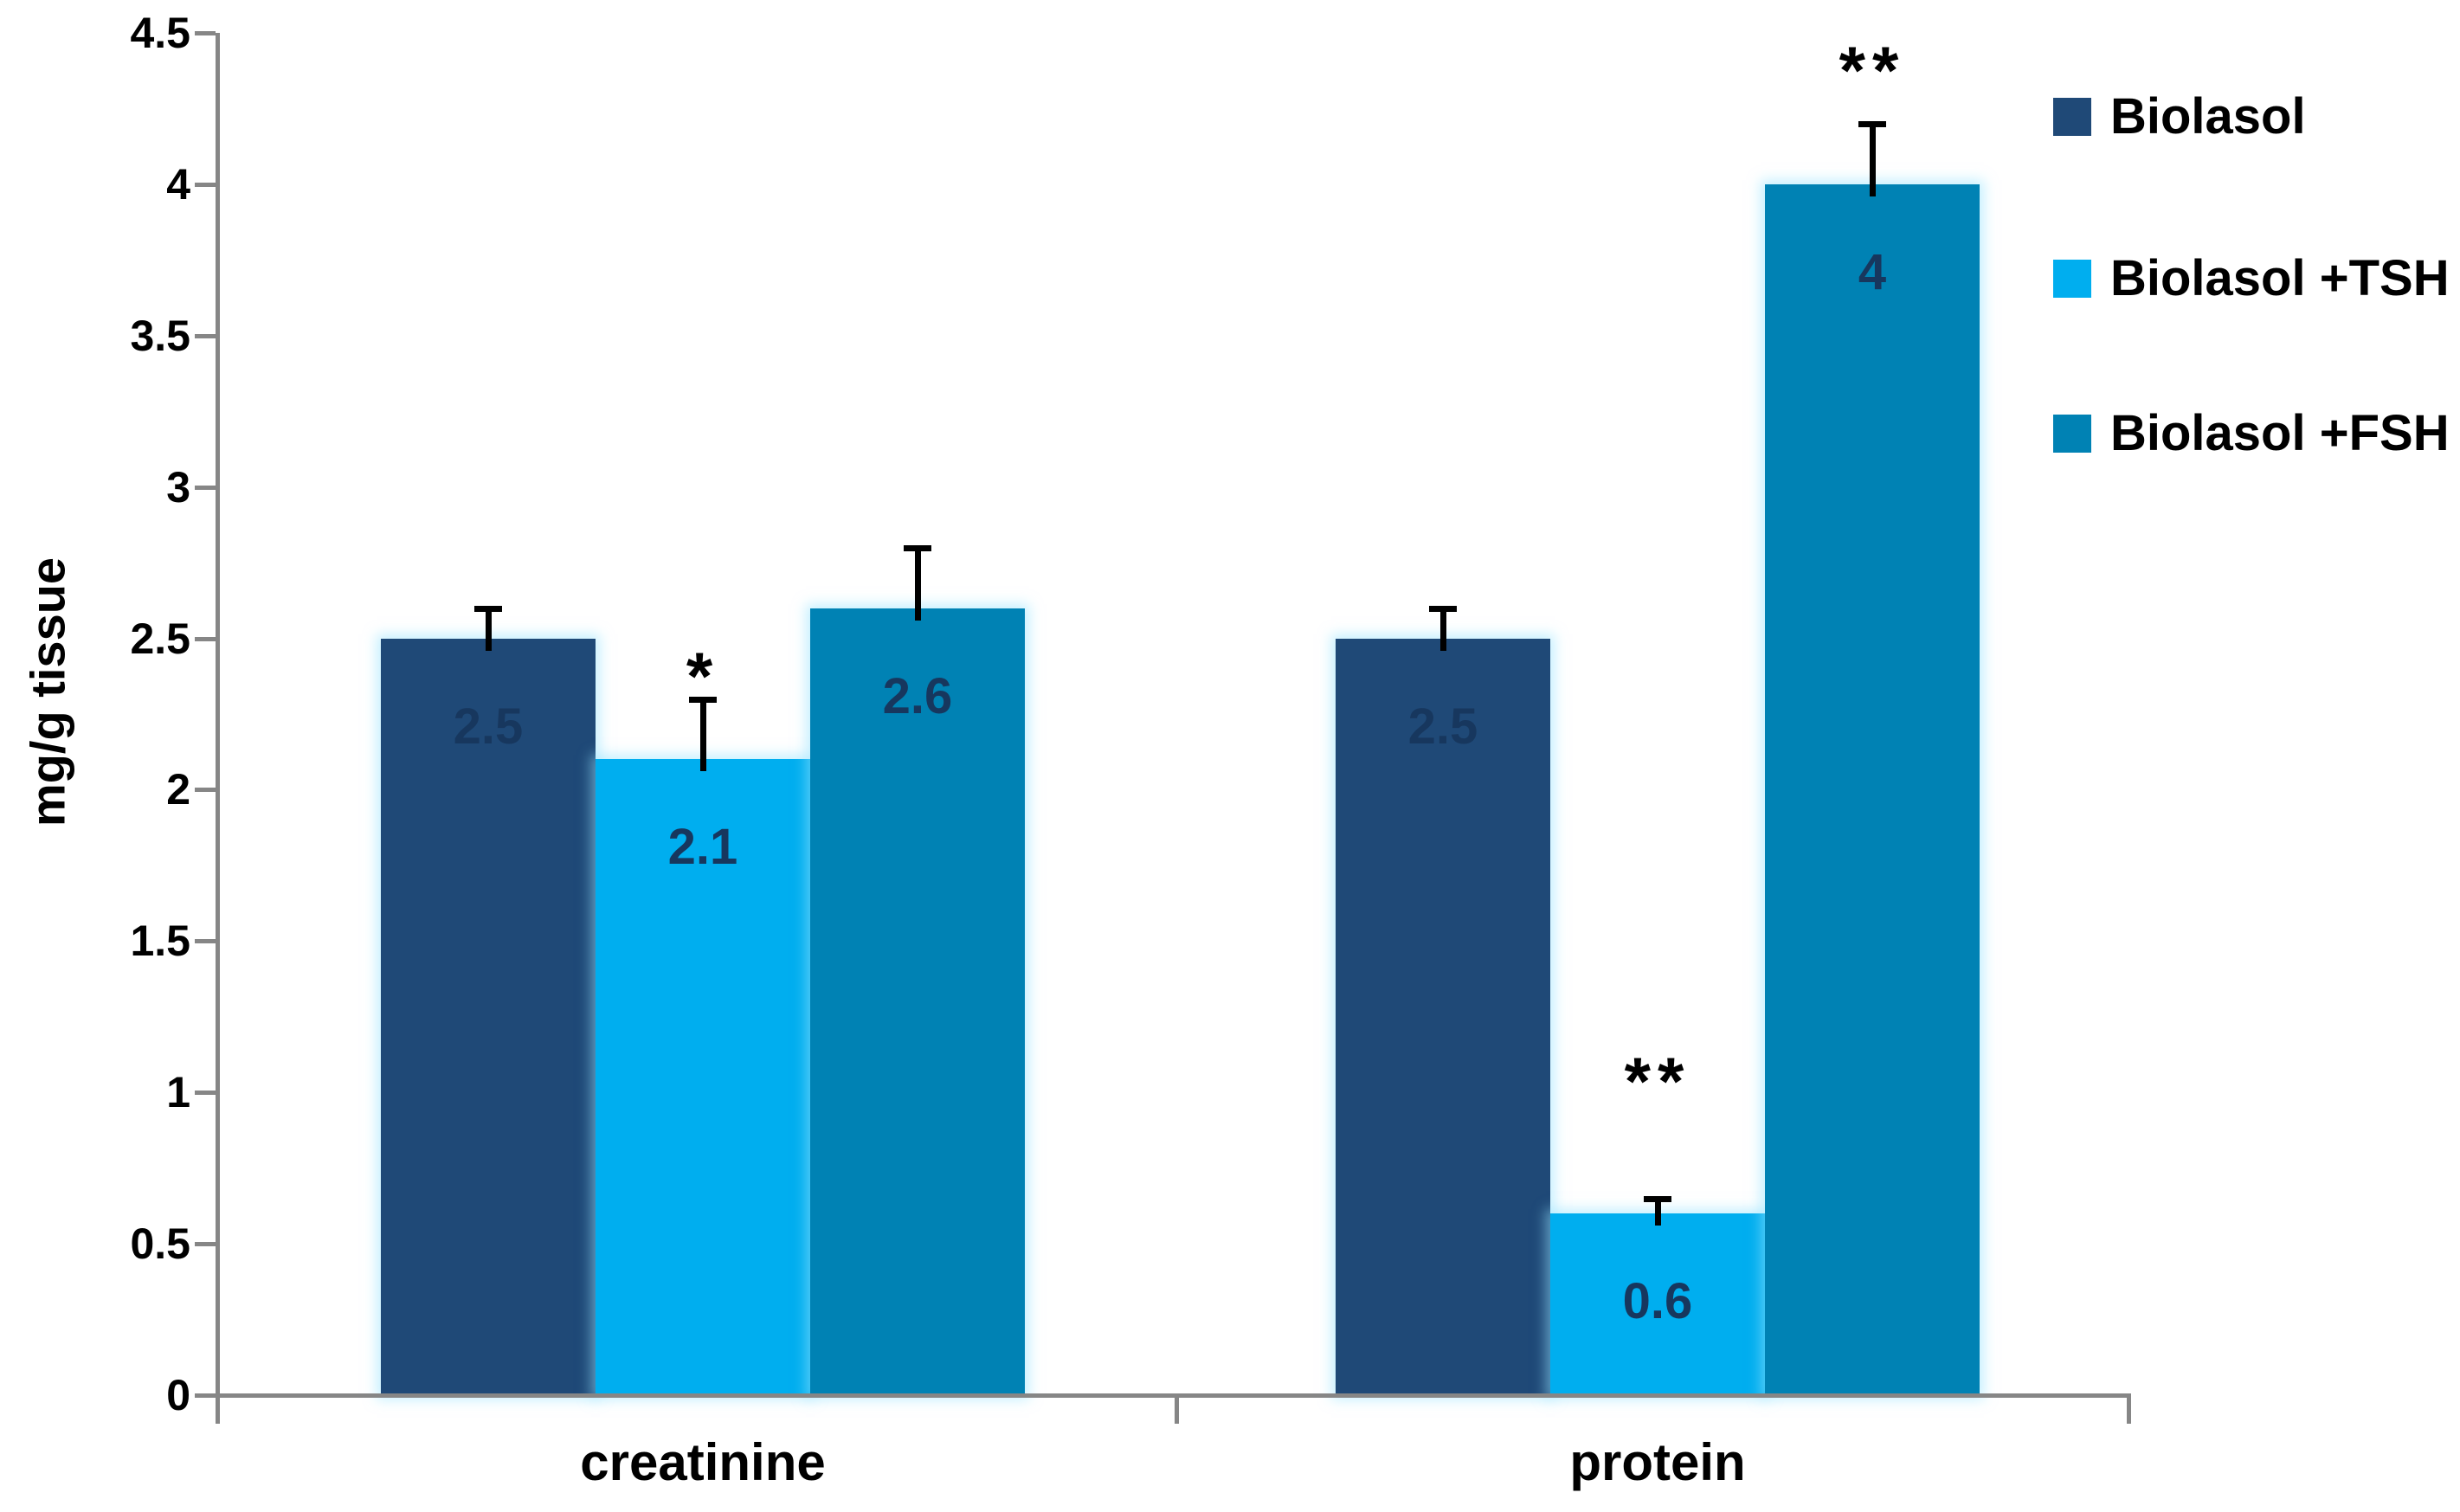  Describe the element at coordinates (917, 547) in the screenshot. I see `error-cap-creatinine-Biolasol +FSH` at that location.